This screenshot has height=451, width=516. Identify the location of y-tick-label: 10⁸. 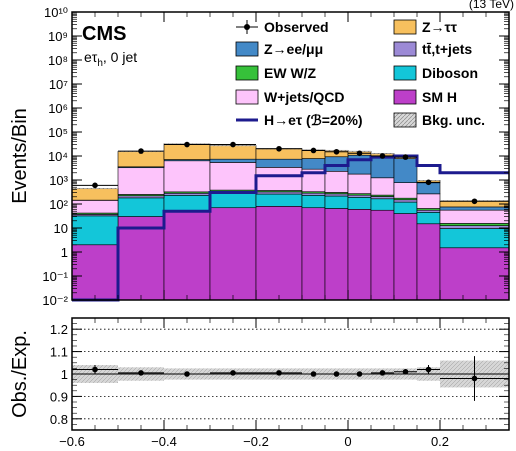
(58, 60).